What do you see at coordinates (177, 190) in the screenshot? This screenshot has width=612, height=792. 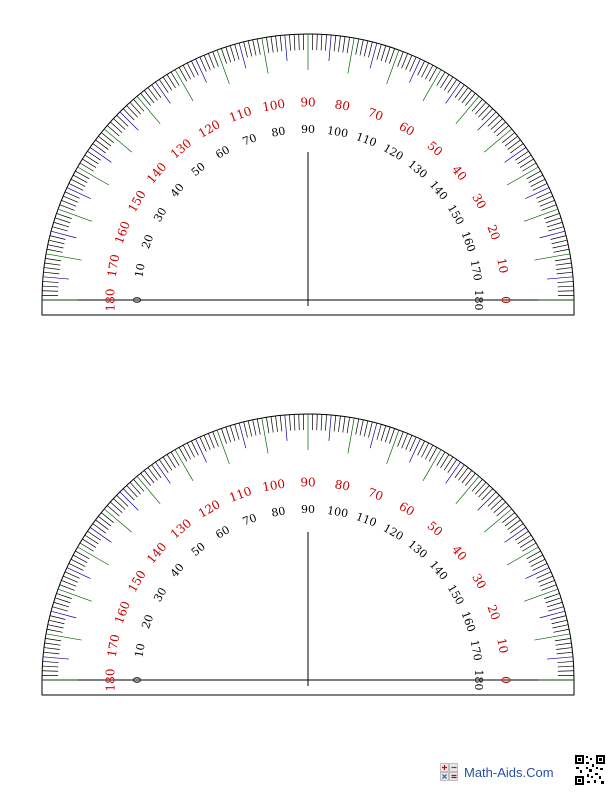 I see `inner-scale-label: 40` at bounding box center [177, 190].